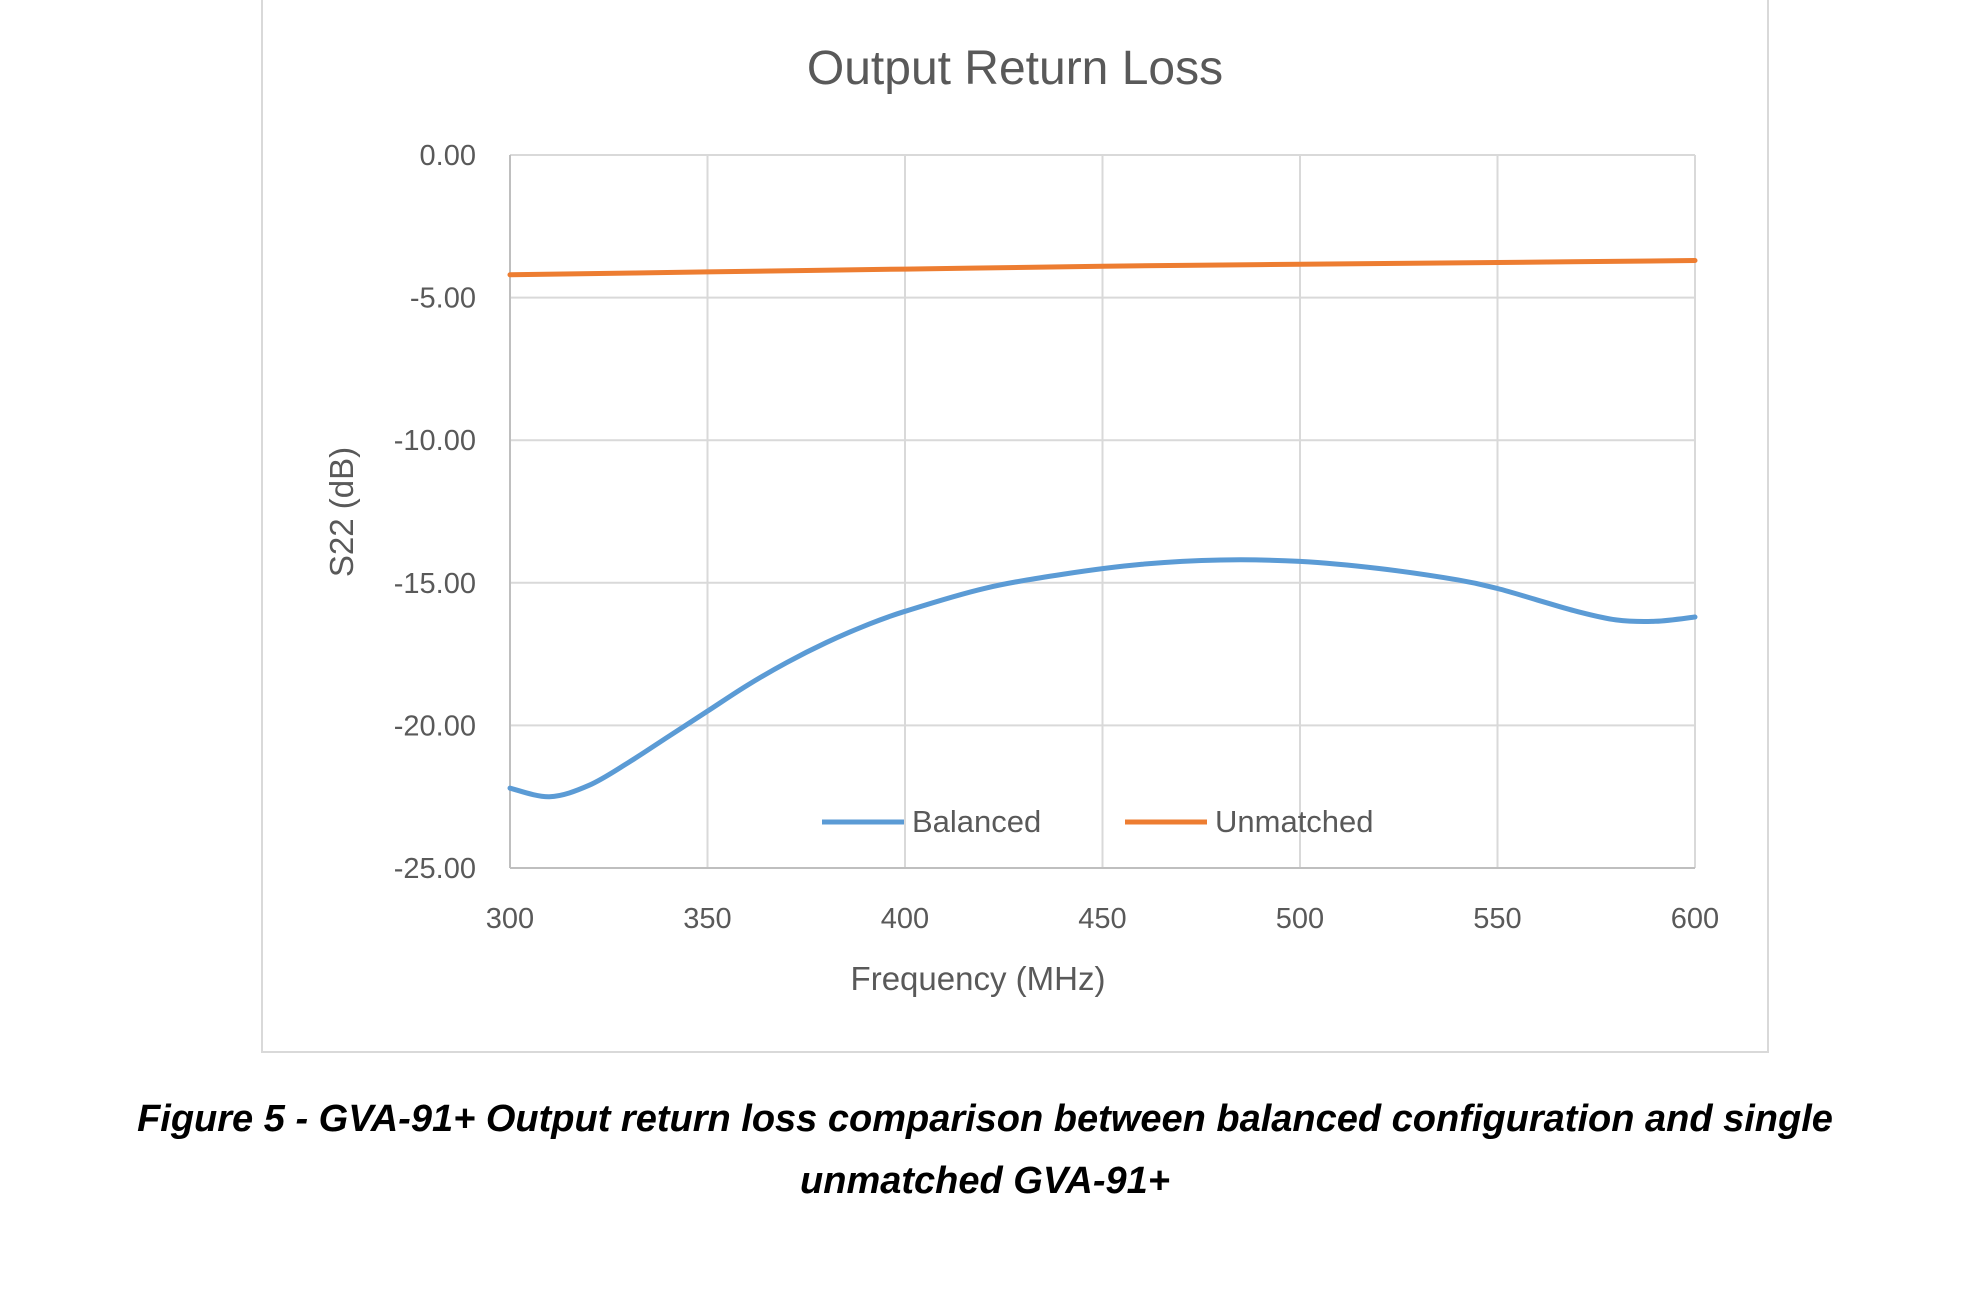 This screenshot has width=1970, height=1308. Describe the element at coordinates (1300, 919) in the screenshot. I see `x-tick-label: 500` at that location.